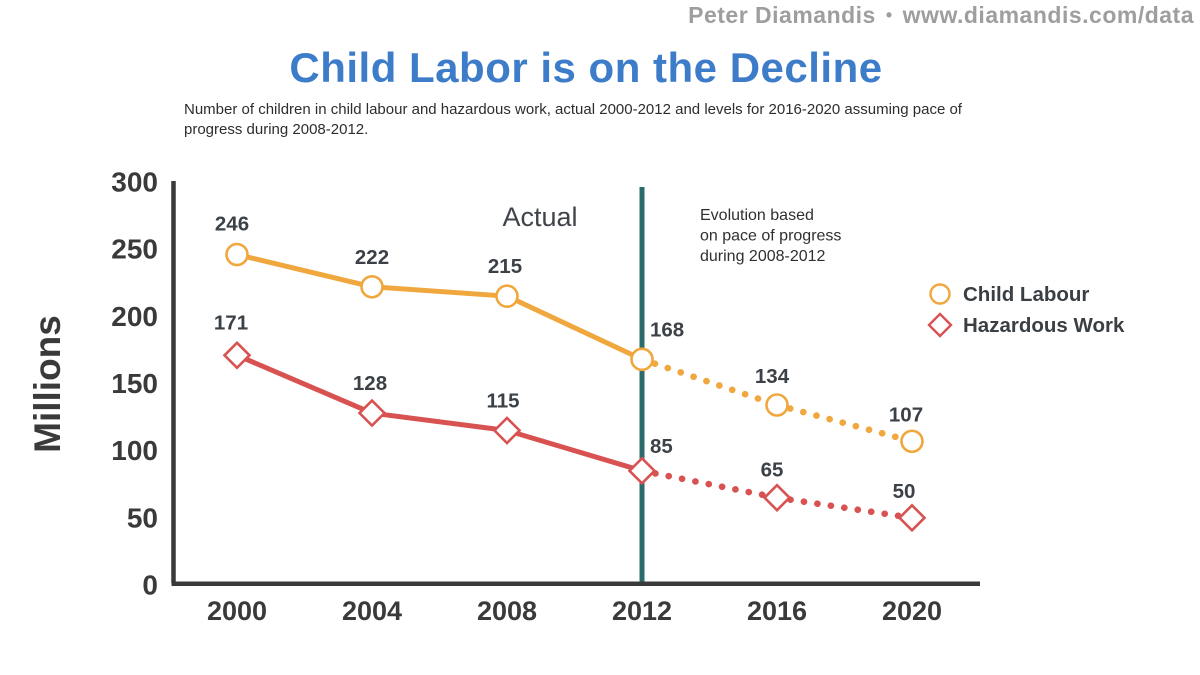 This screenshot has height=675, width=1200. What do you see at coordinates (906, 414) in the screenshot?
I see `child-labour-value-label: 107` at bounding box center [906, 414].